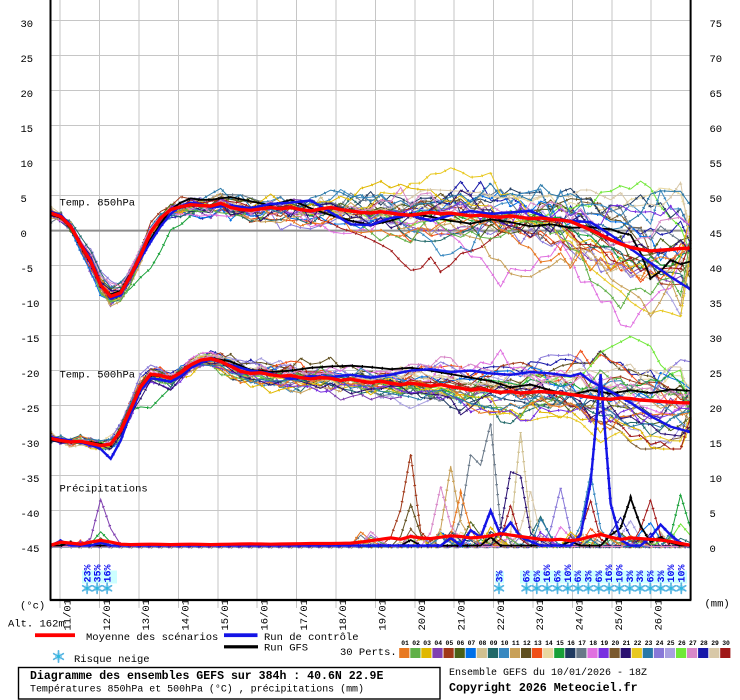  Describe the element at coordinates (716, 130) in the screenshot. I see `svg-text: 60` at that location.